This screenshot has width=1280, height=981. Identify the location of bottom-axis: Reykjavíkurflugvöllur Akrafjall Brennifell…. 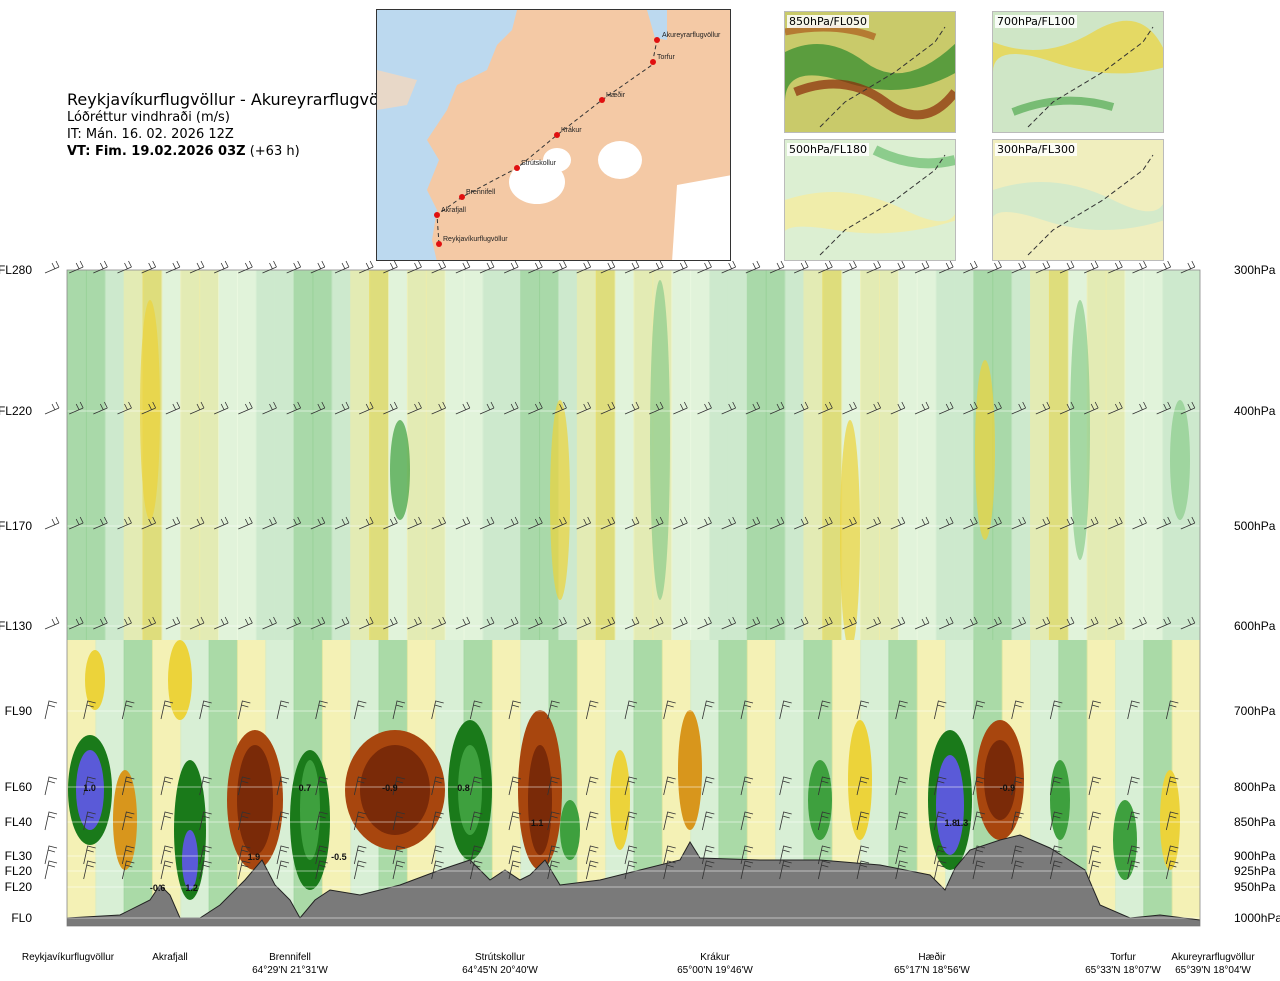
(638, 963).